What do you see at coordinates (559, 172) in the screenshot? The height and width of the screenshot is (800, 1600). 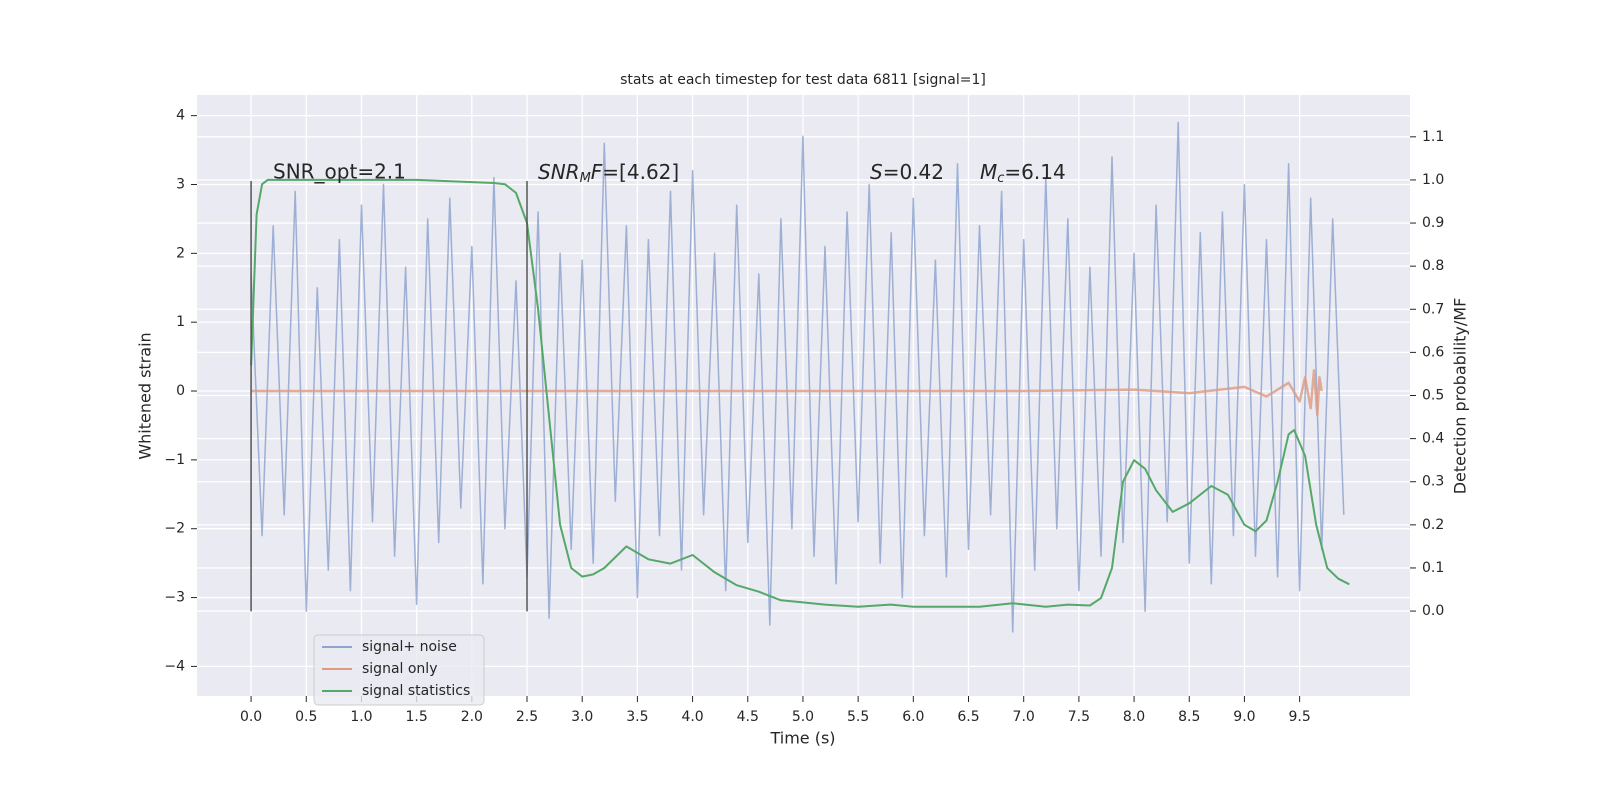 I see `annotation-part: SNR` at bounding box center [559, 172].